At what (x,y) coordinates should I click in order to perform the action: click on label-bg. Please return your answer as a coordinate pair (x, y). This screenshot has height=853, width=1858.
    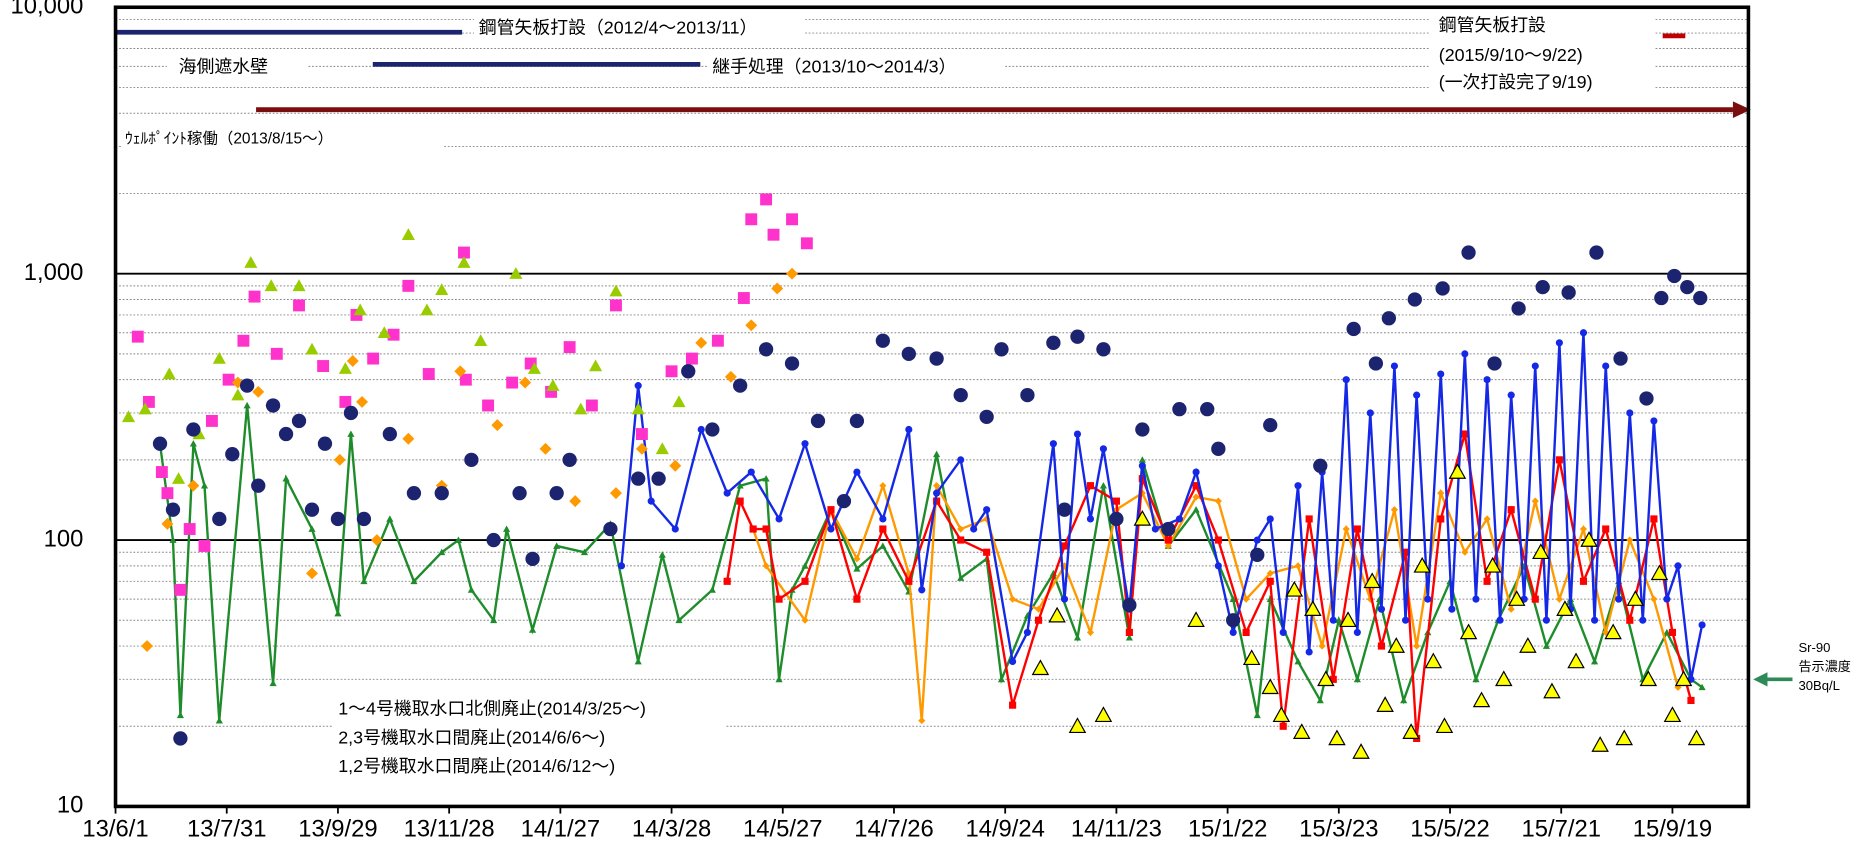
    Looking at the image, I should click on (640, 28).